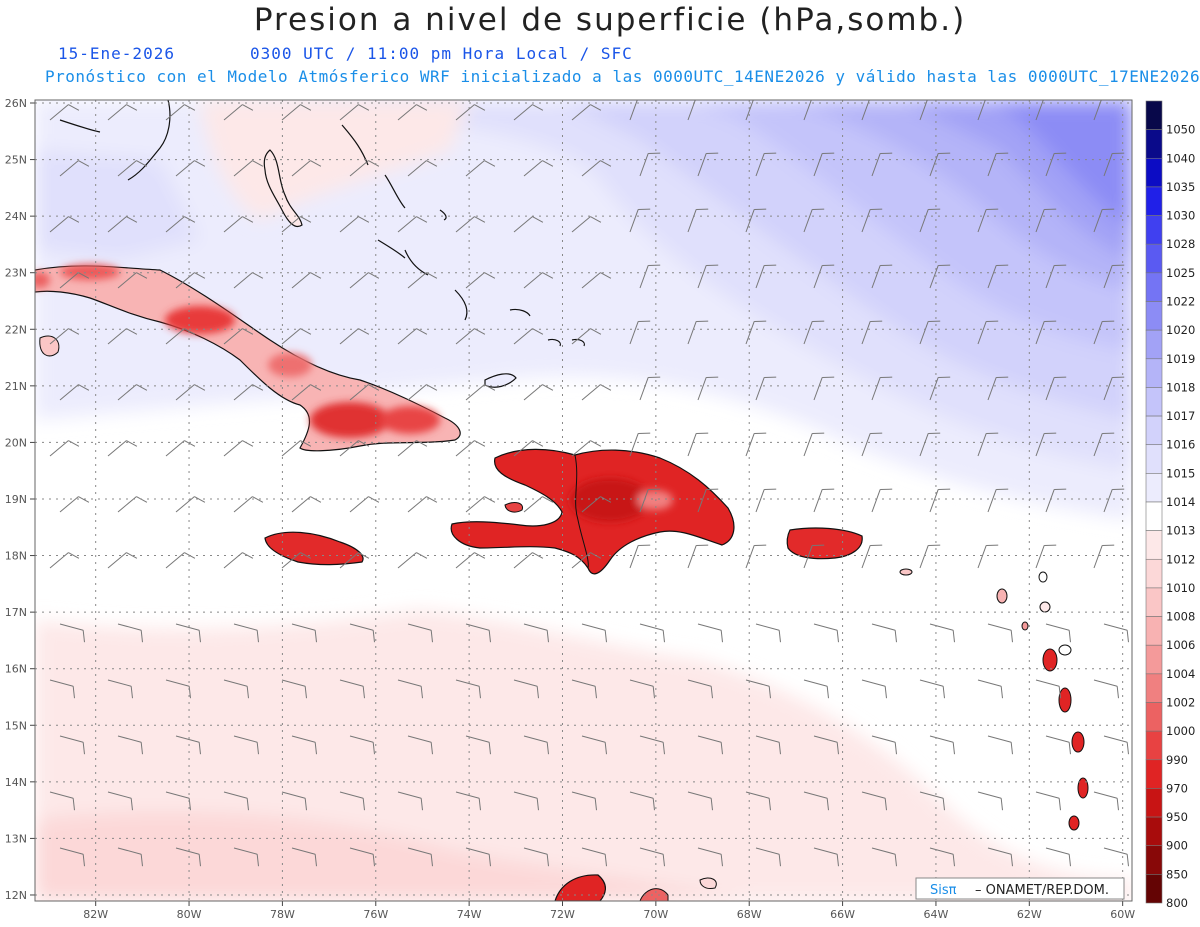  Describe the element at coordinates (562, 914) in the screenshot. I see `lon-tick-label: 72W` at that location.